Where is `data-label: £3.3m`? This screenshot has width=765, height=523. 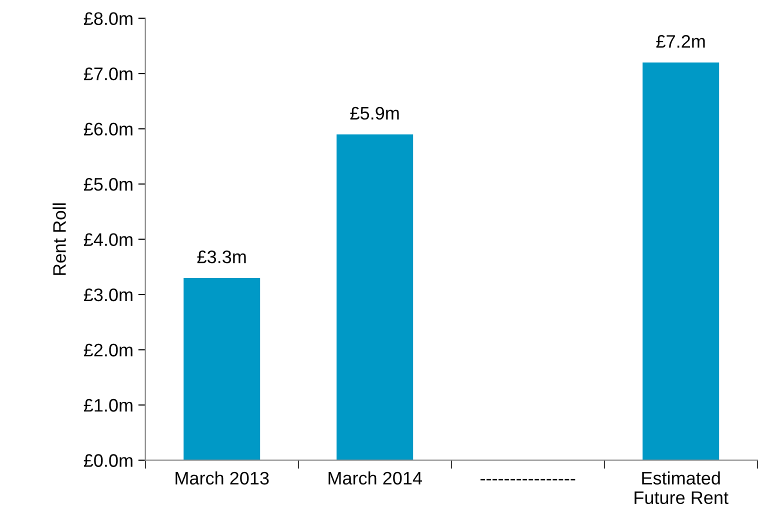
data-label: £3.3m is located at coordinates (221, 257).